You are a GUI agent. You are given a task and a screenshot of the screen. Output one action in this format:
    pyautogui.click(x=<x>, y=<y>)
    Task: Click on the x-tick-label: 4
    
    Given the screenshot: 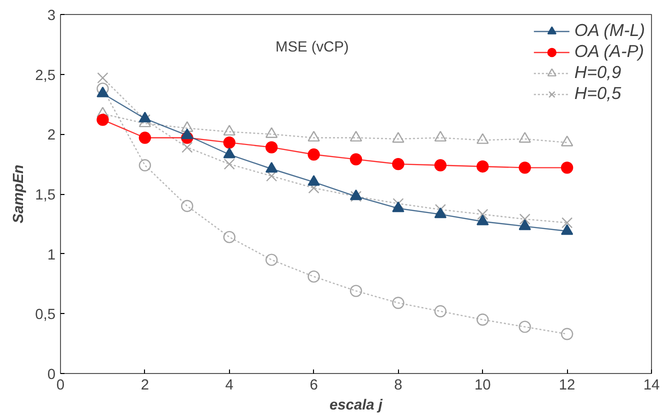 What is the action you would take?
    pyautogui.click(x=229, y=386)
    